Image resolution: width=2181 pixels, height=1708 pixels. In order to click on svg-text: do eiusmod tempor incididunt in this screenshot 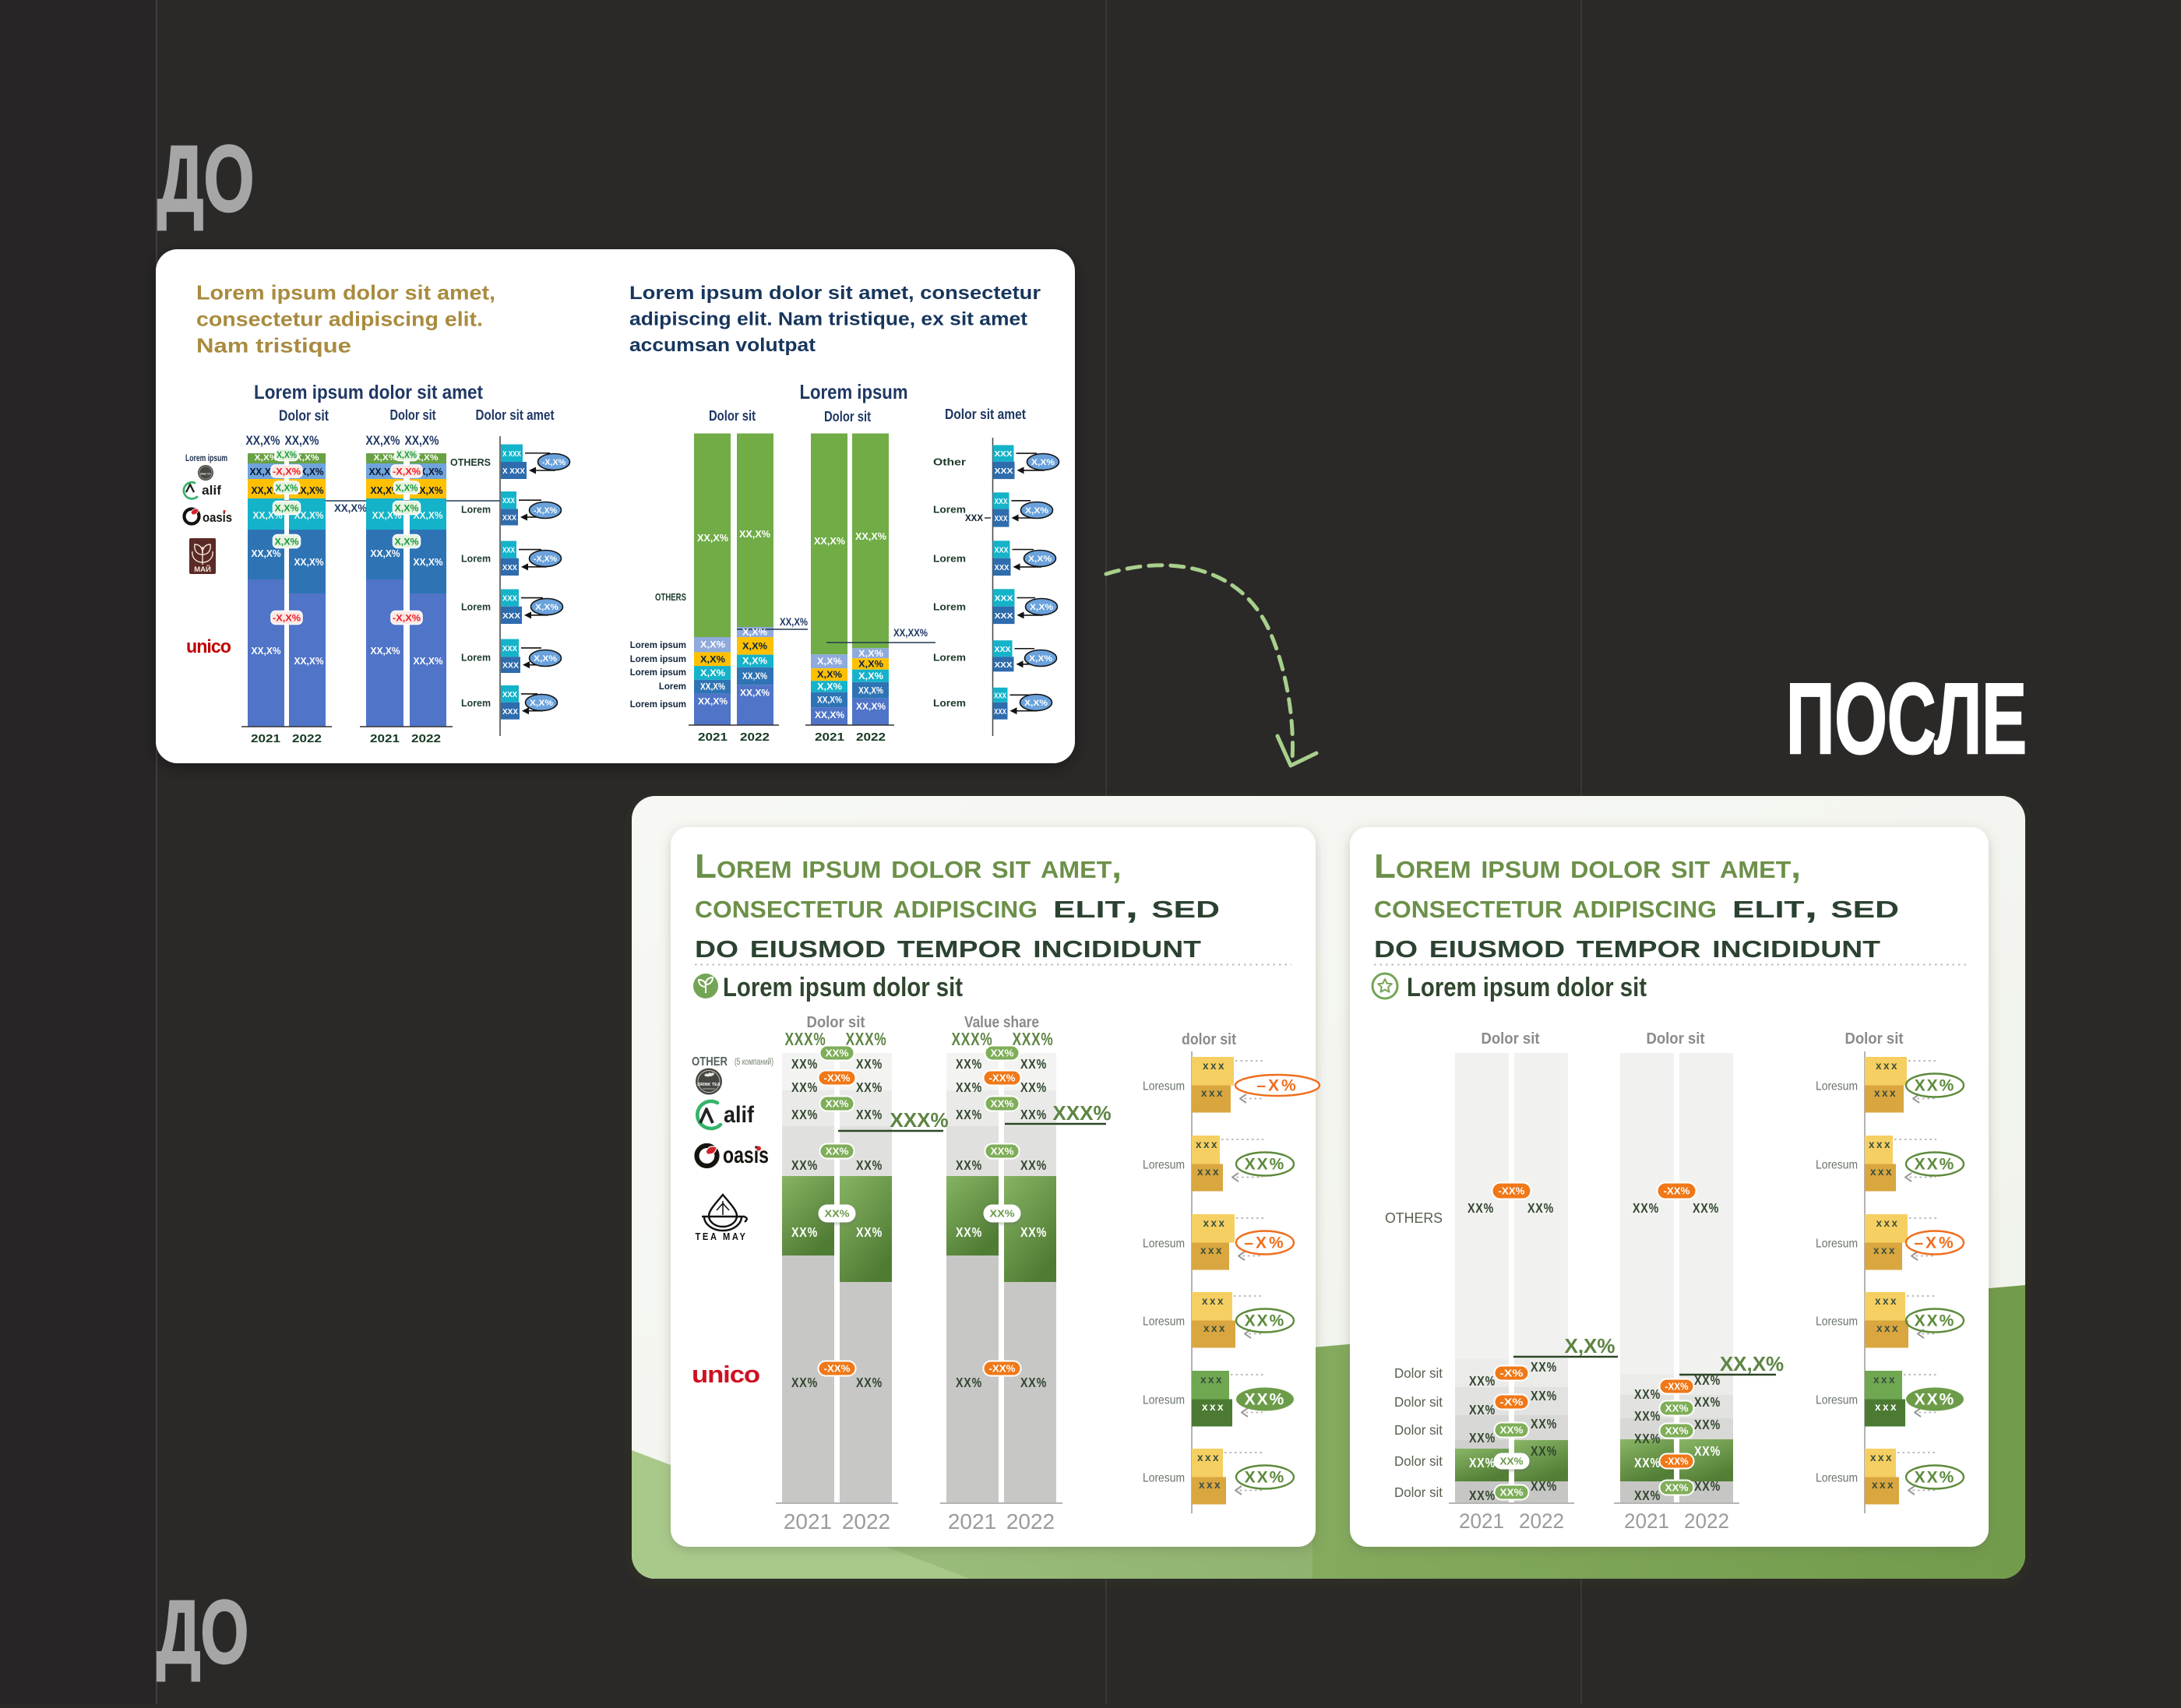, I will do `click(948, 946)`.